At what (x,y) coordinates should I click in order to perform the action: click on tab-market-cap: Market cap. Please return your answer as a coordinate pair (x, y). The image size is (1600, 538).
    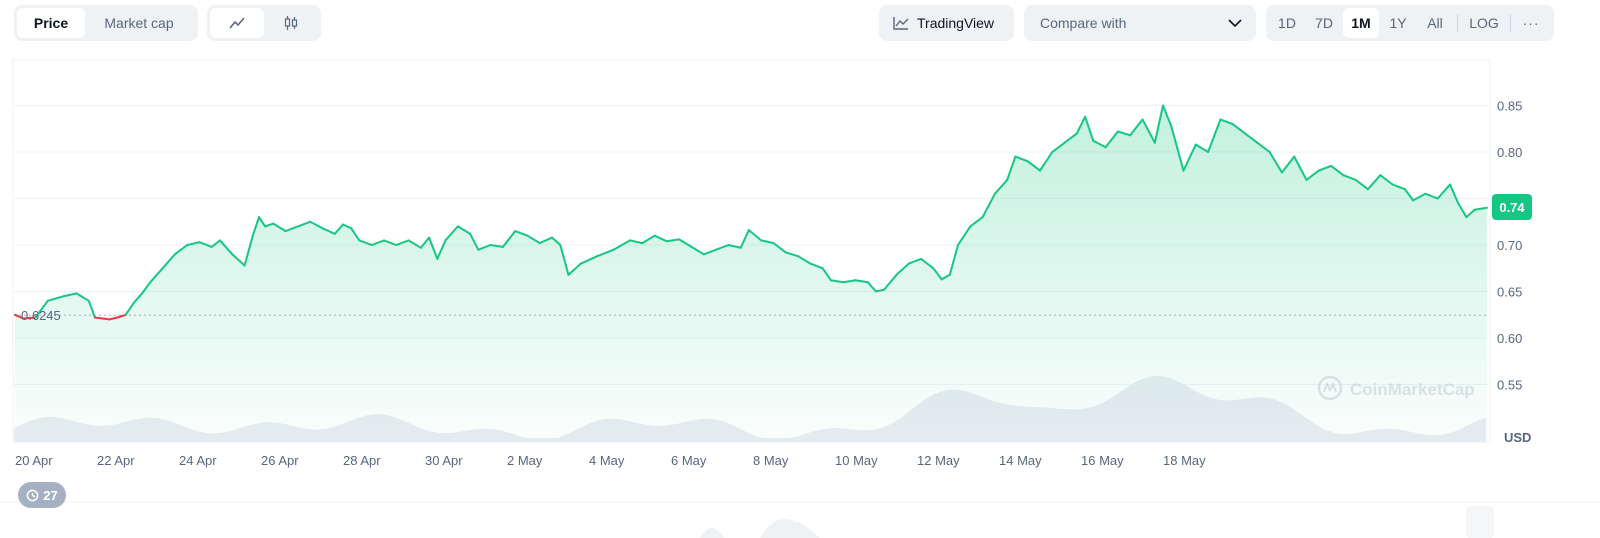
    Looking at the image, I should click on (139, 23).